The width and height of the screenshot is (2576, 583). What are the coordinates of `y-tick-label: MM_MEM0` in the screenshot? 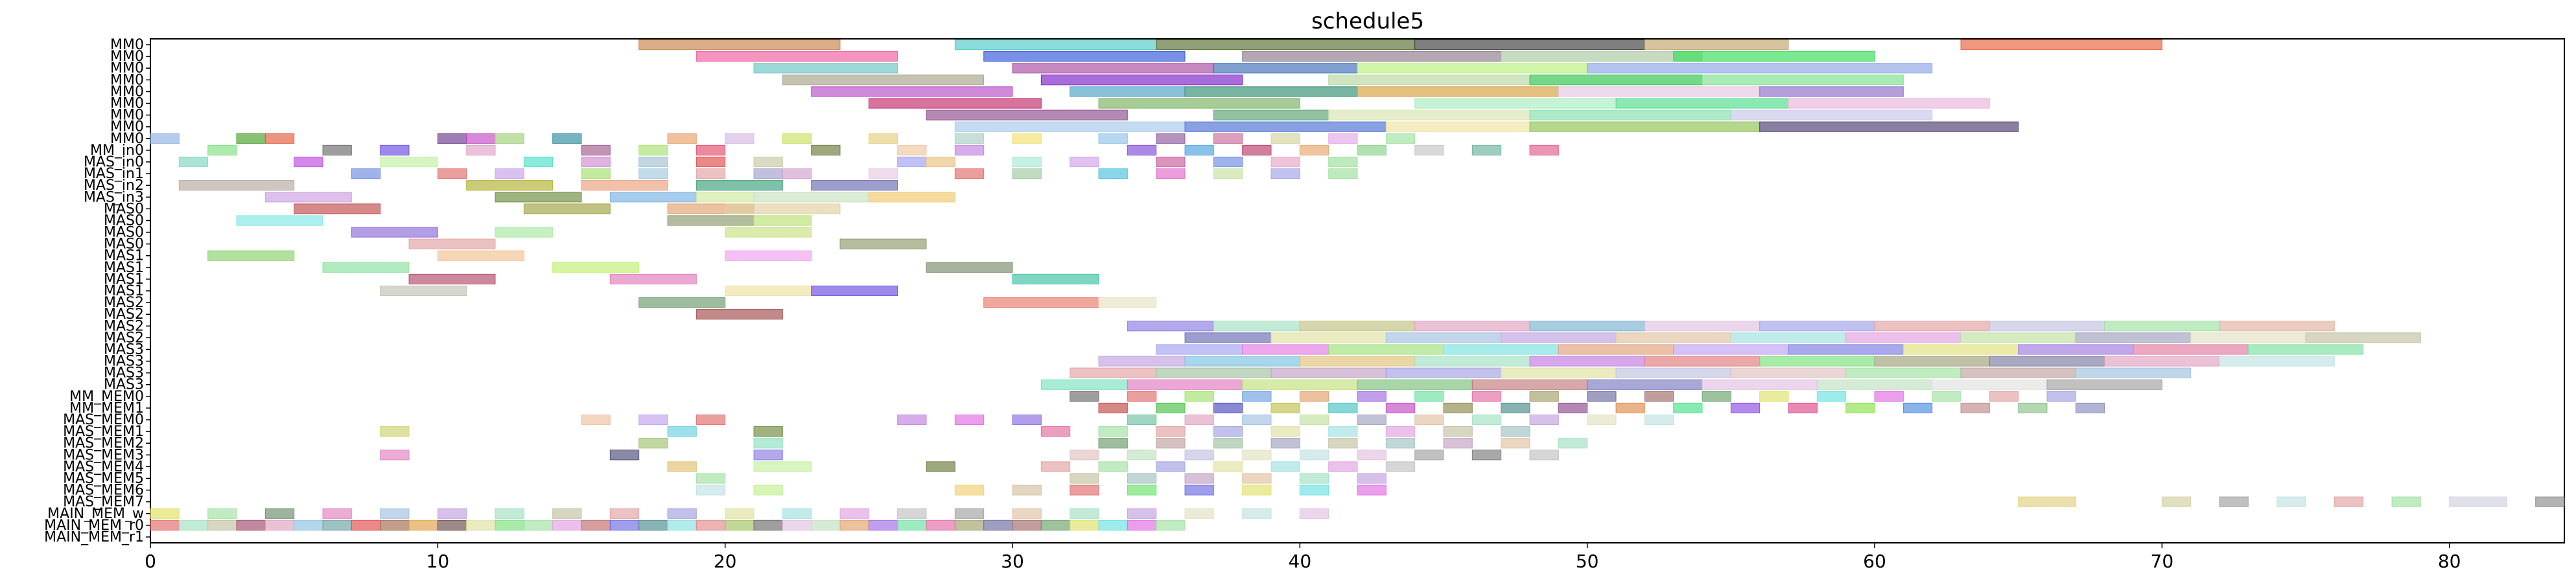 It's located at (106, 397).